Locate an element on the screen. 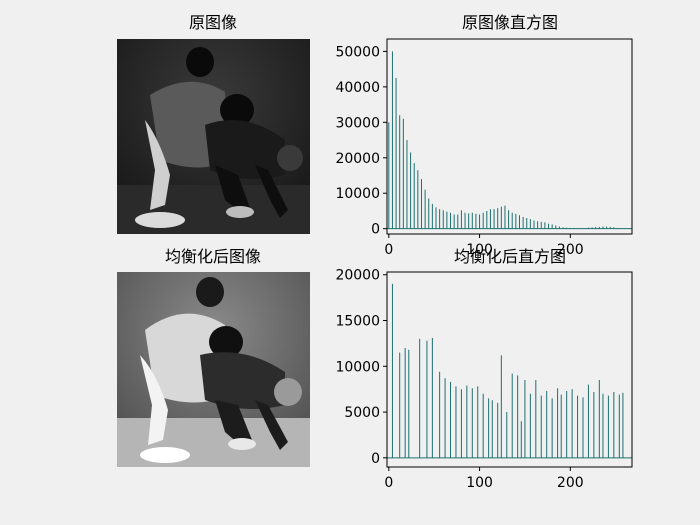 The height and width of the screenshot is (525, 700). ticks-original: 0 10000 20000 30000 40000 50000 0 100 200 is located at coordinates (459, 151).